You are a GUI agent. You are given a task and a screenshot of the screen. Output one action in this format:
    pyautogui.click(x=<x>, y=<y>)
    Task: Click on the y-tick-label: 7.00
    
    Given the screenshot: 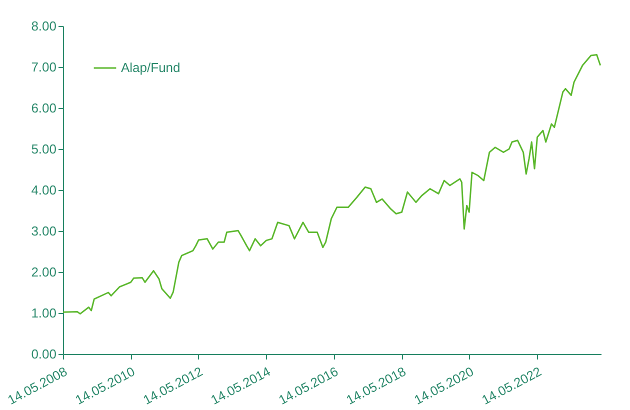 What is the action you would take?
    pyautogui.click(x=43, y=67)
    